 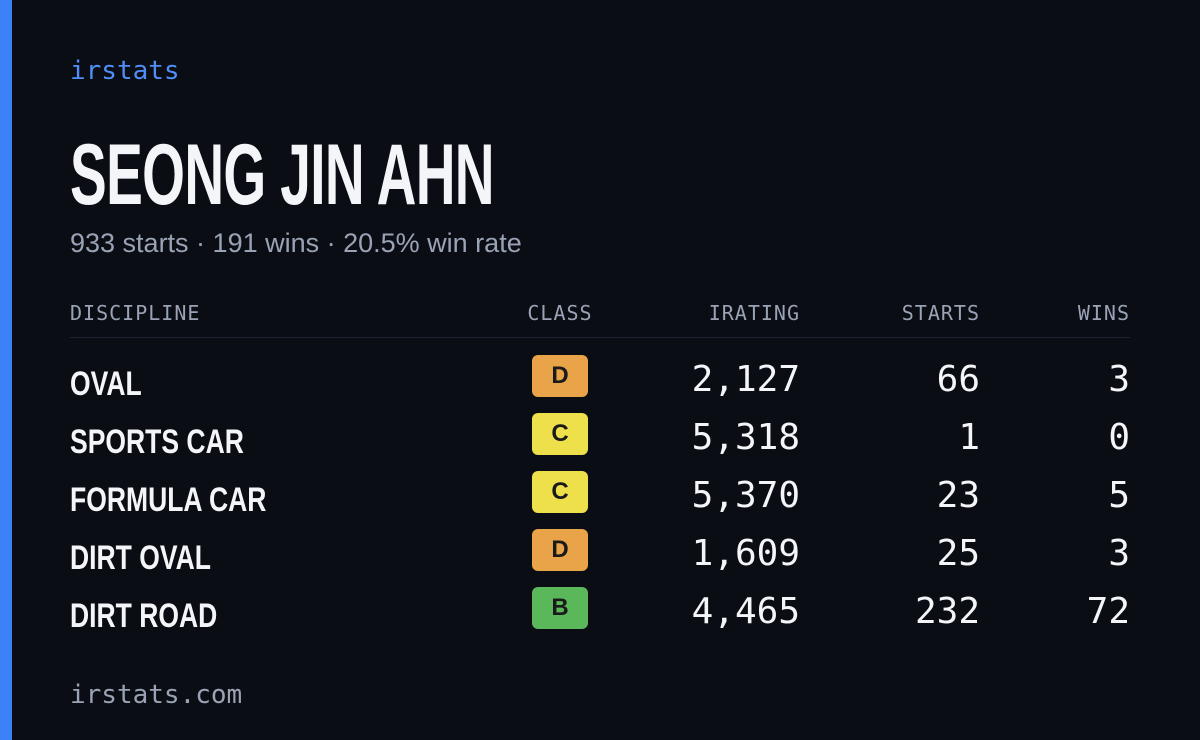 I want to click on footer: irstats.com, so click(x=156, y=695).